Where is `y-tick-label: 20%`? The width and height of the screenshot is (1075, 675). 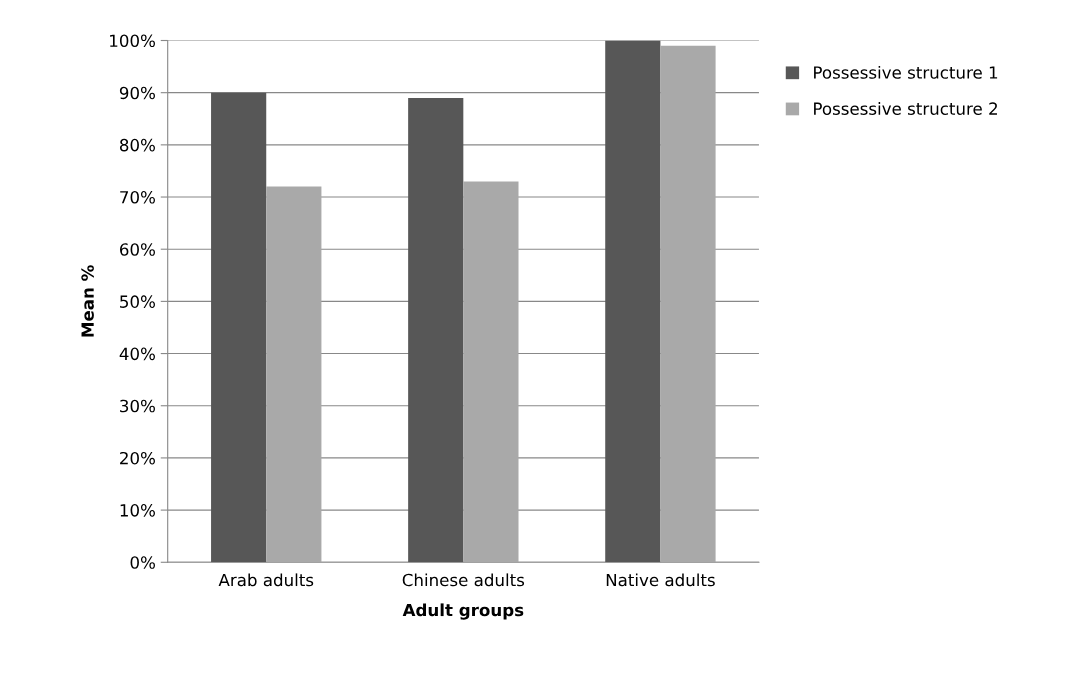 y-tick-label: 20% is located at coordinates (137, 458).